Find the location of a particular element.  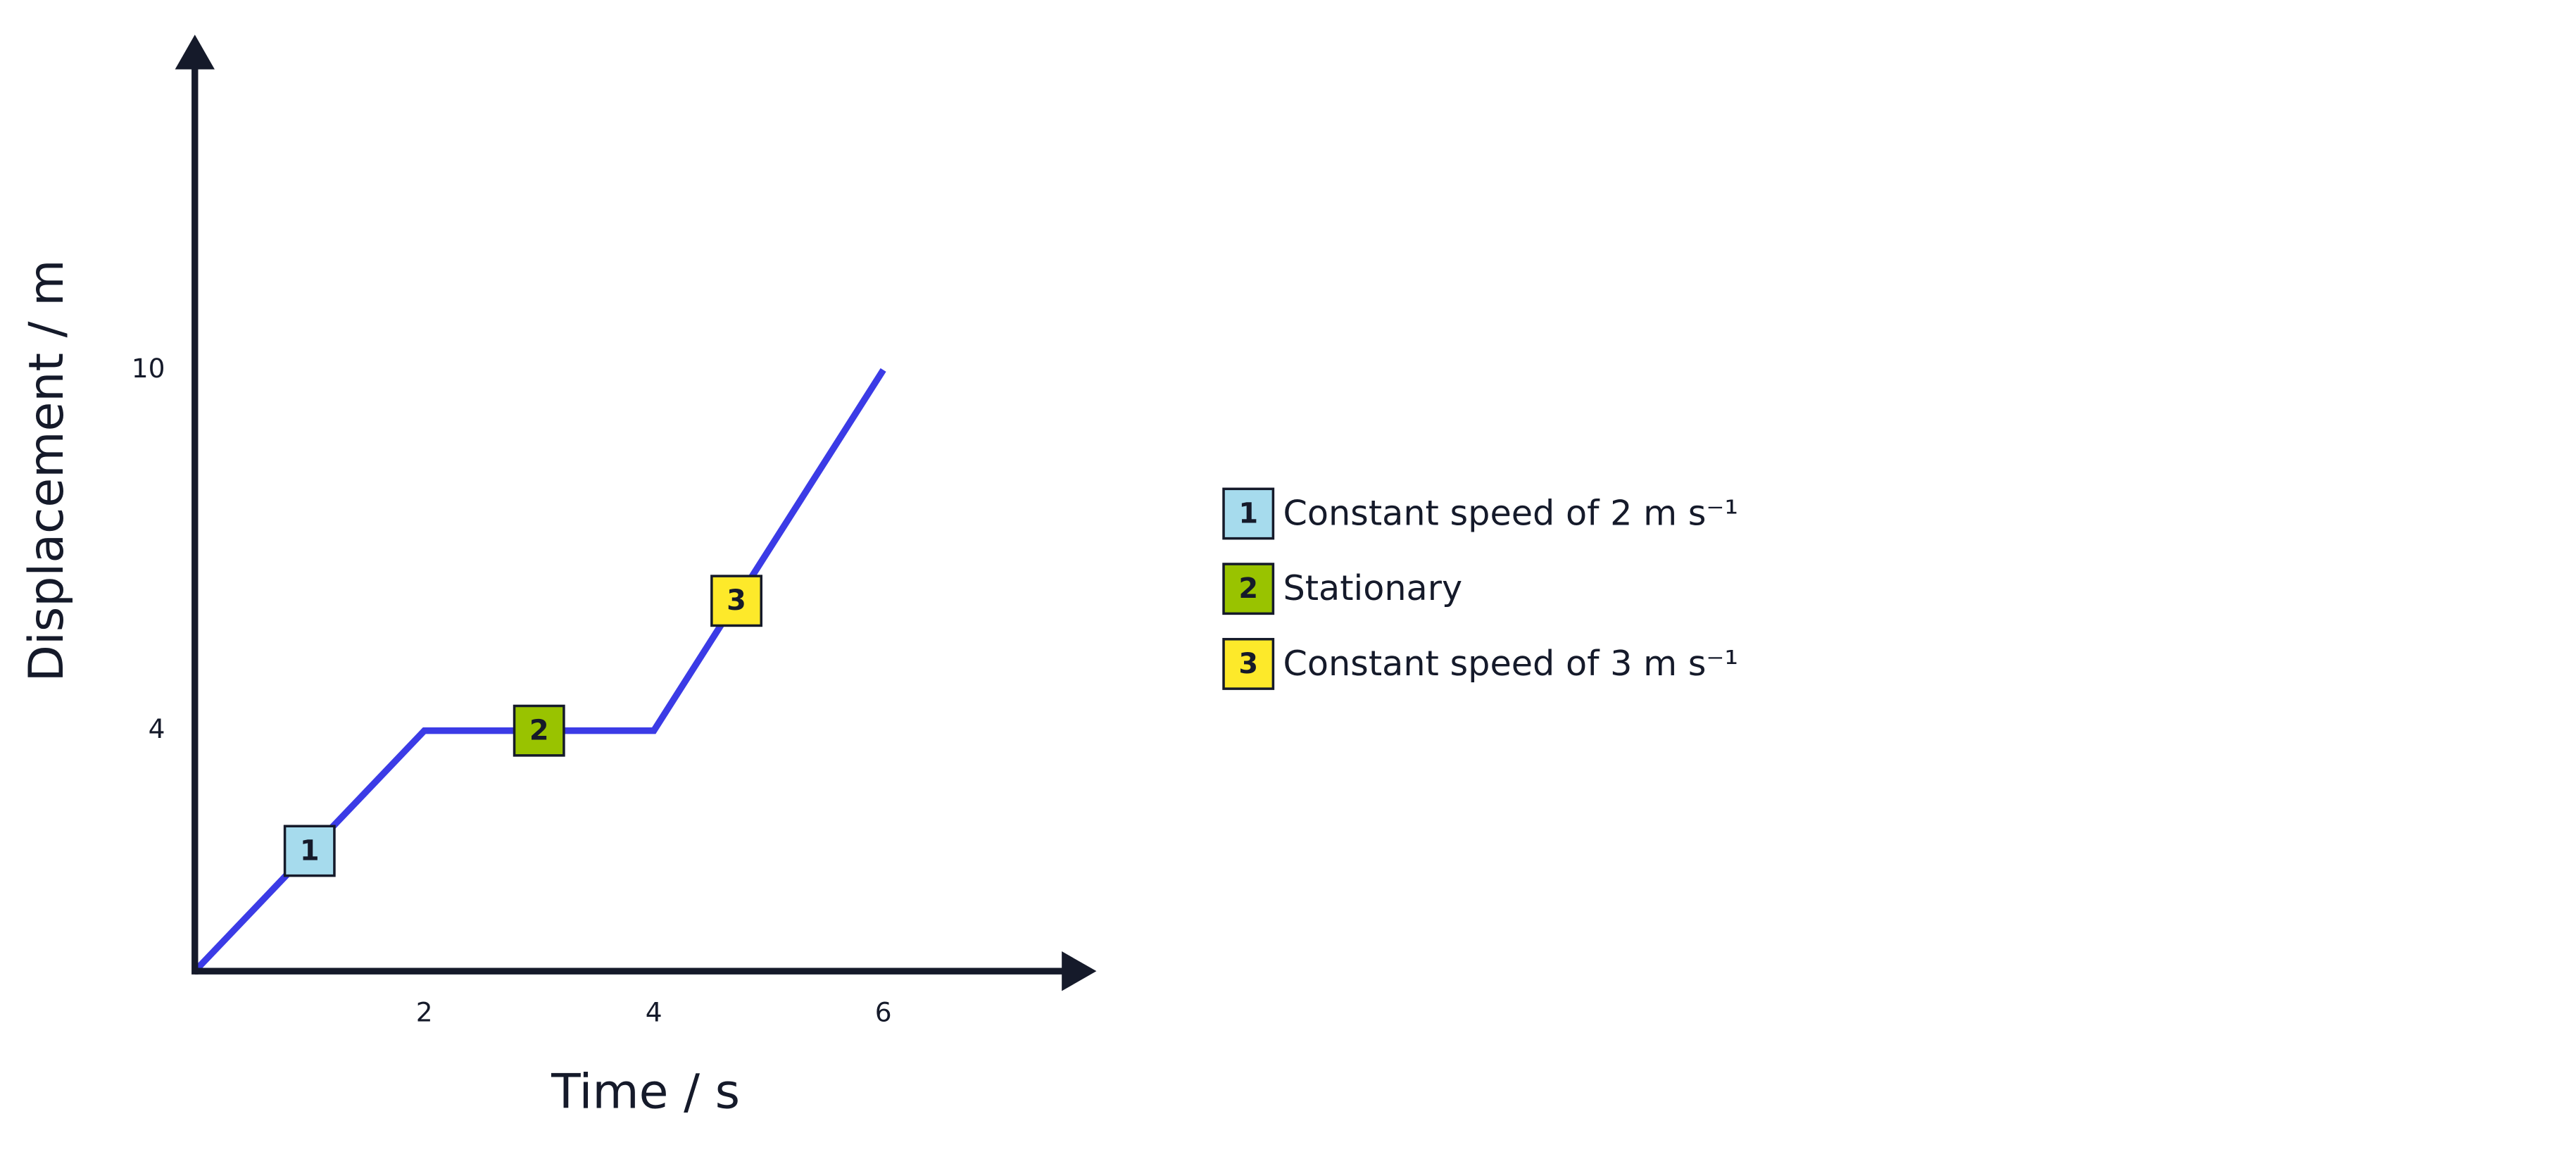

marker-label: 2 is located at coordinates (539, 731).